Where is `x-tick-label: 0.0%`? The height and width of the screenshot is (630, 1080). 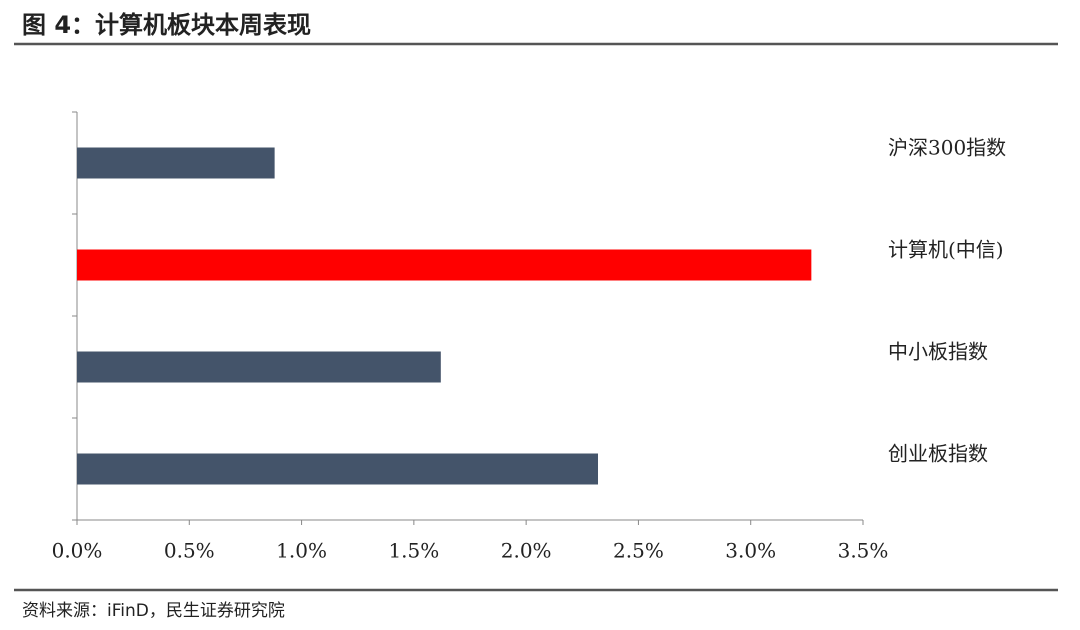 x-tick-label: 0.0% is located at coordinates (77, 551).